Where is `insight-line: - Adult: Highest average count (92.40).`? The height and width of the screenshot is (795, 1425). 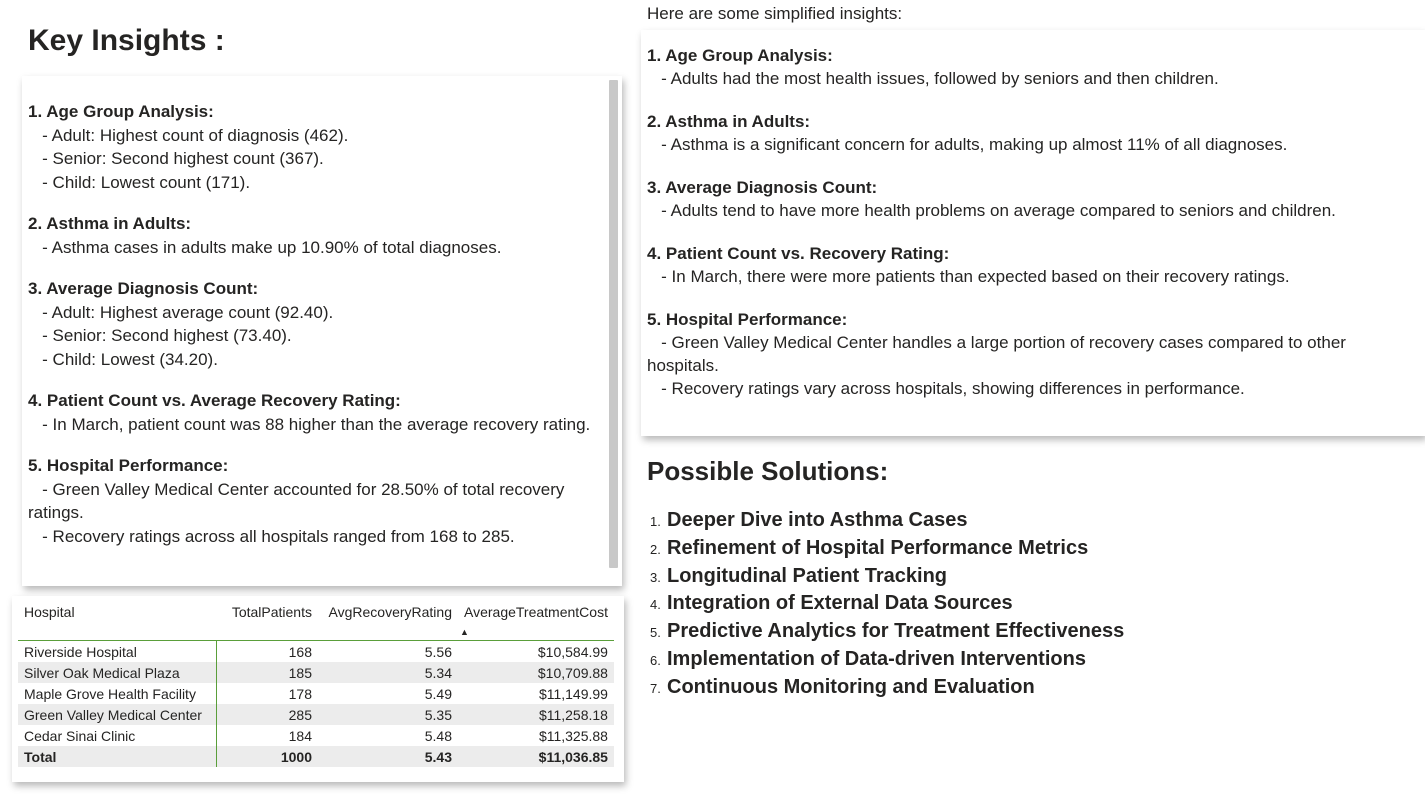 insight-line: - Adult: Highest average count (92.40). is located at coordinates (181, 312).